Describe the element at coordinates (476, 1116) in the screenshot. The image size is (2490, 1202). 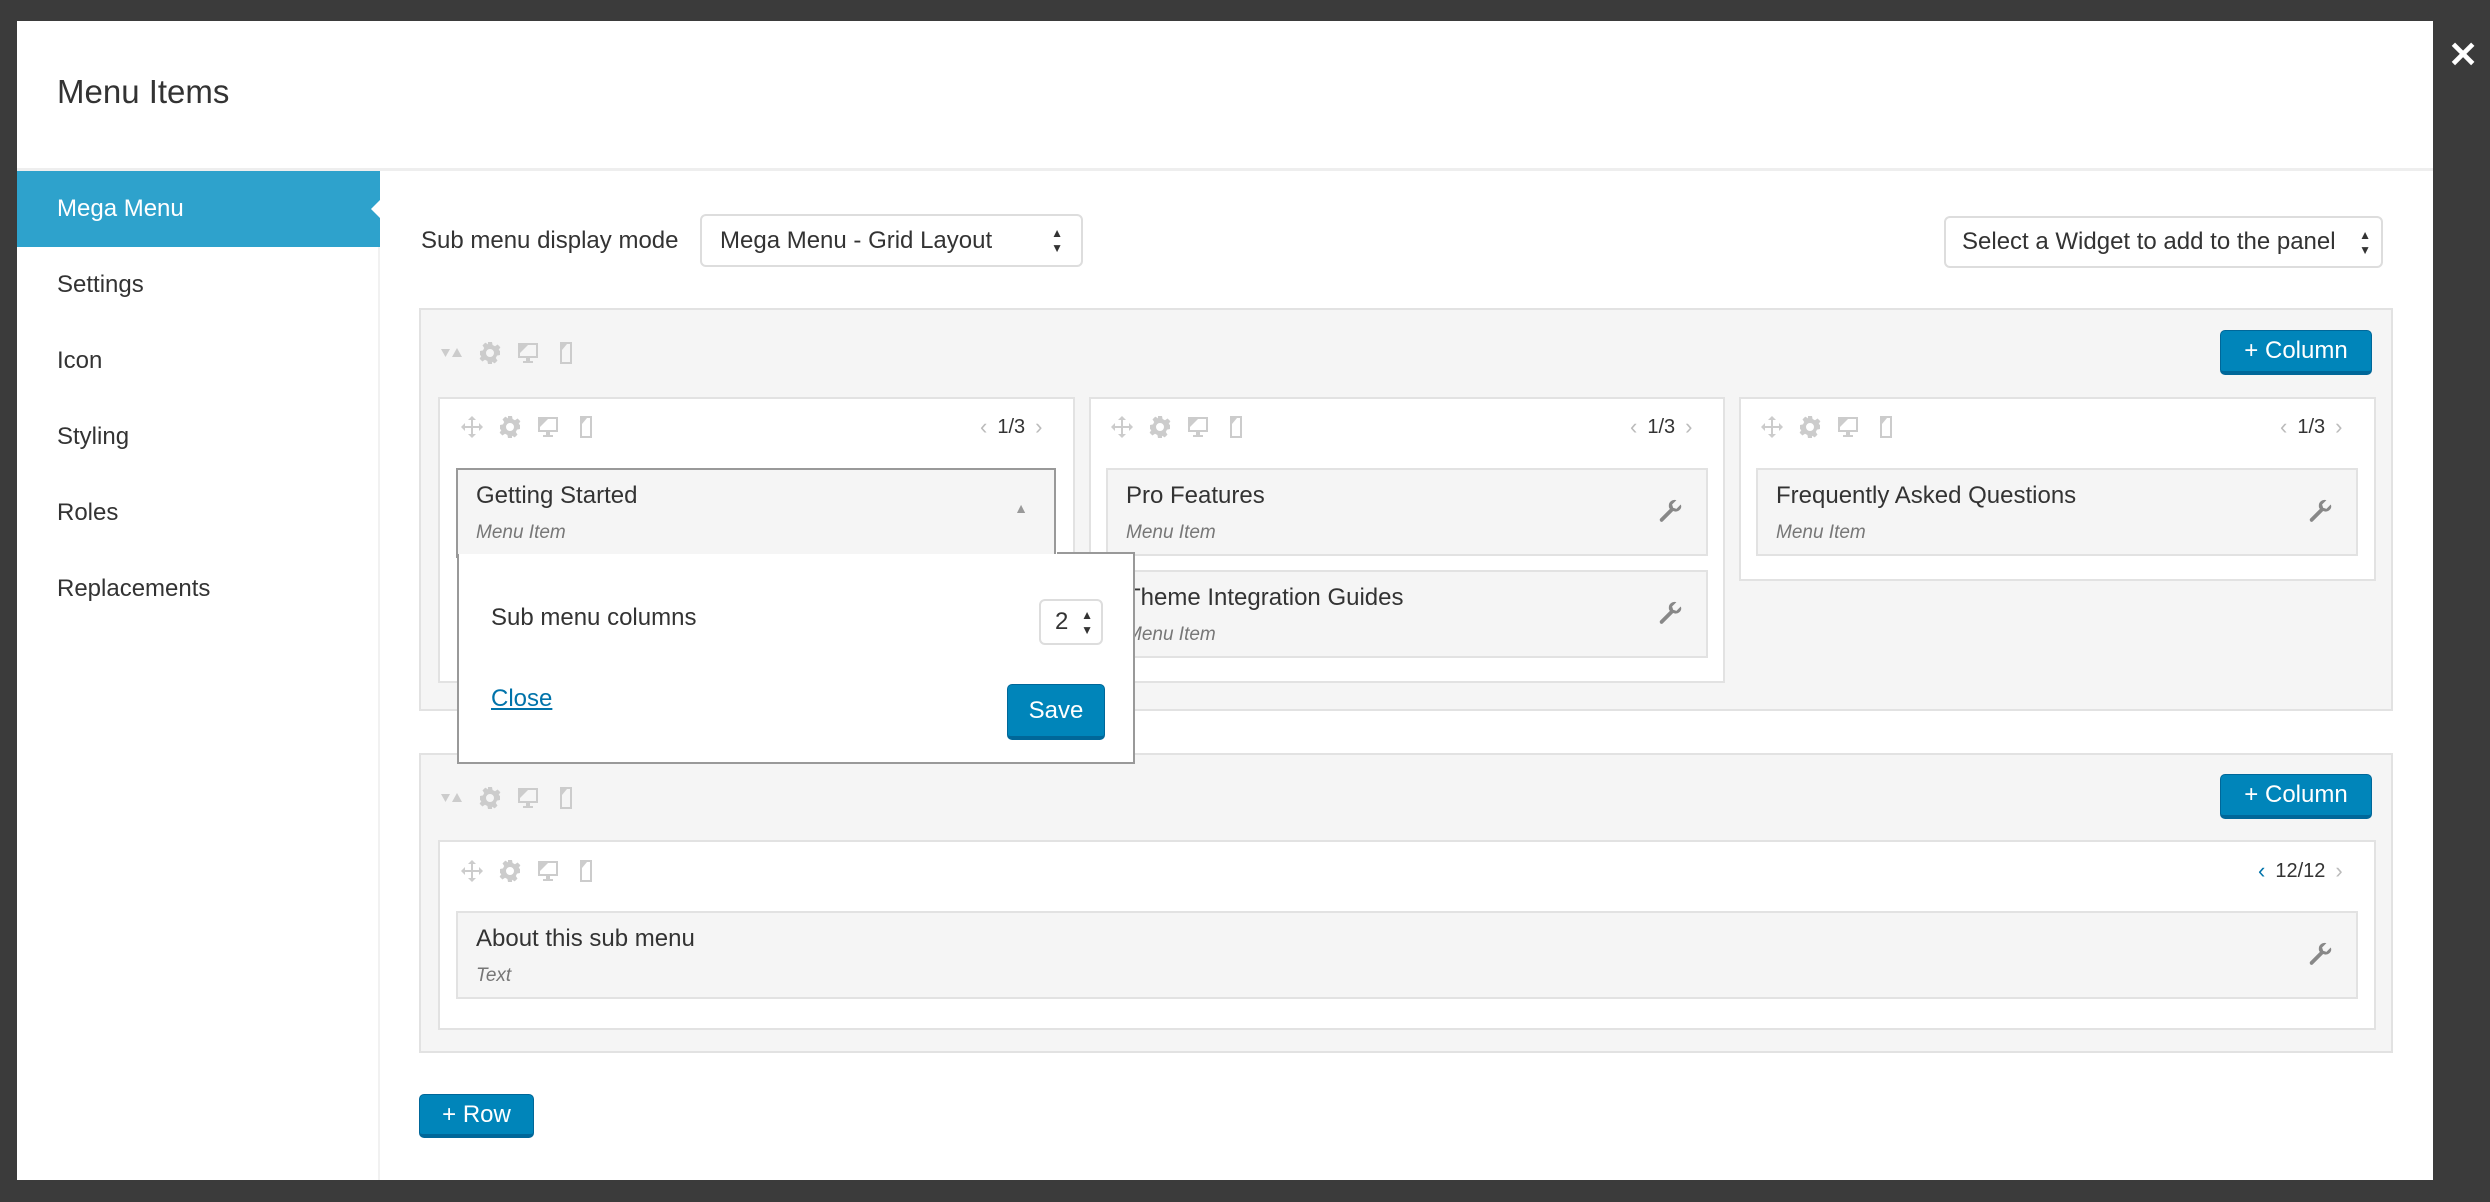
I see `add-row-button: + Row` at that location.